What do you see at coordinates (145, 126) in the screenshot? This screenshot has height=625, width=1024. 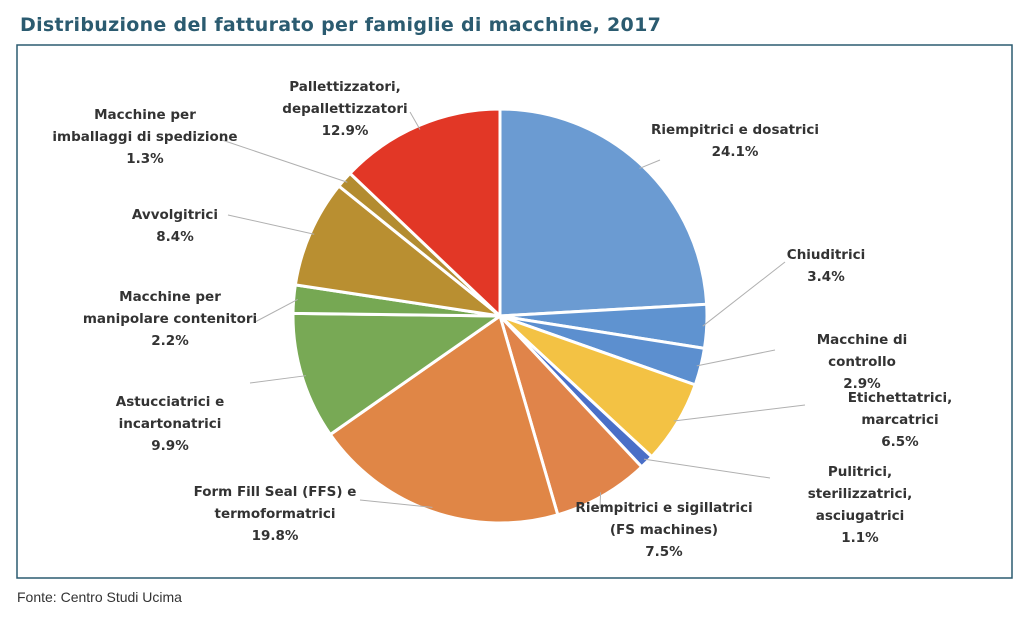 I see `category-label: Macchine per imballaggi di spedizione` at bounding box center [145, 126].